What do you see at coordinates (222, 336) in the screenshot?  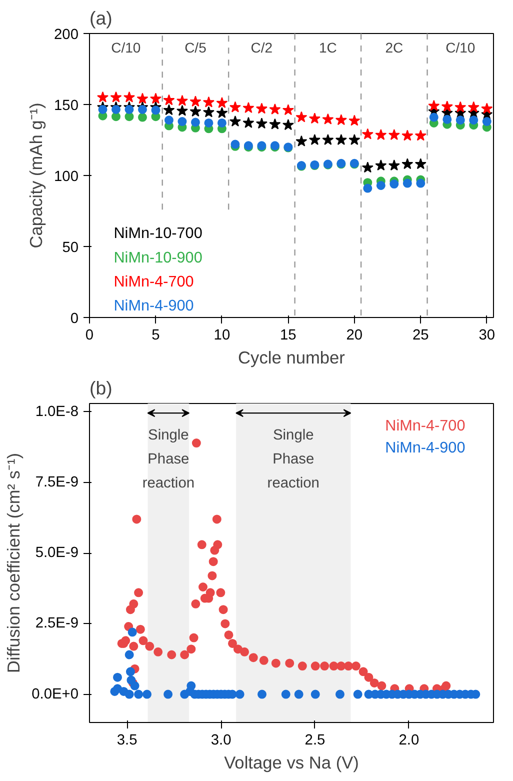 I see `x-tick-label: 10` at bounding box center [222, 336].